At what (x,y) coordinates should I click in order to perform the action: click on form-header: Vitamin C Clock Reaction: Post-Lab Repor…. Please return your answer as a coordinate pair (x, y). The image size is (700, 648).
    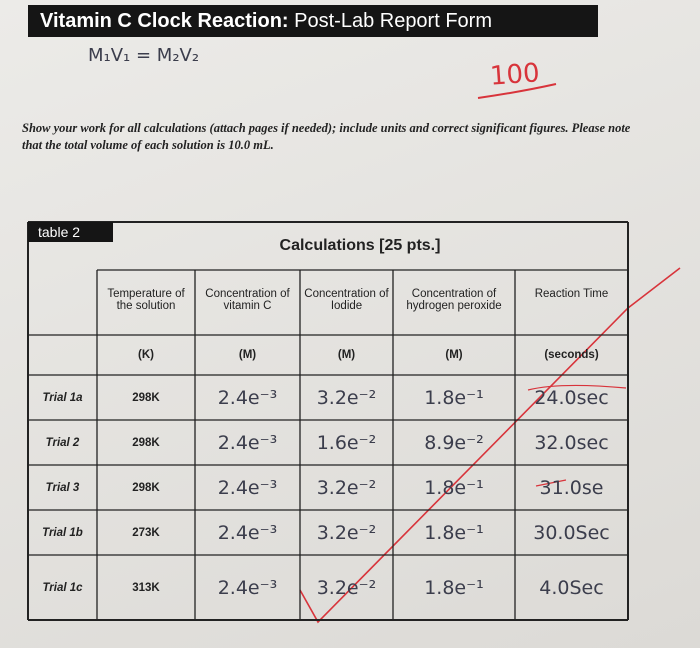
    Looking at the image, I should click on (313, 21).